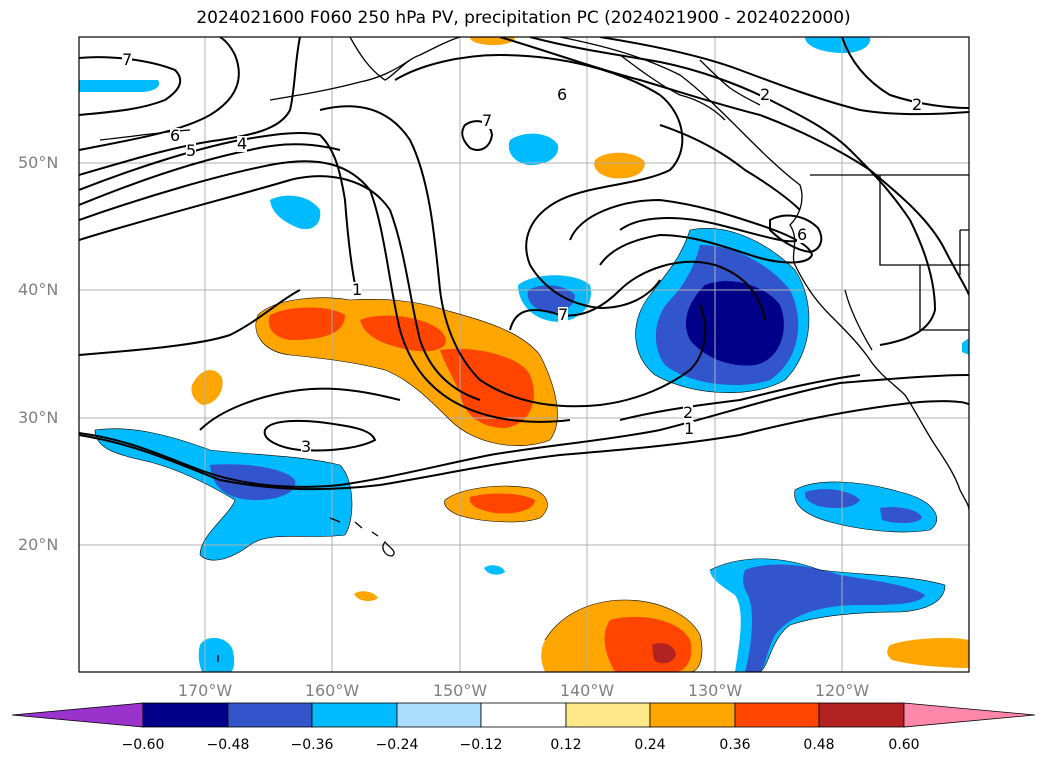 The image size is (1047, 765). I want to click on contour-label: 4, so click(242, 143).